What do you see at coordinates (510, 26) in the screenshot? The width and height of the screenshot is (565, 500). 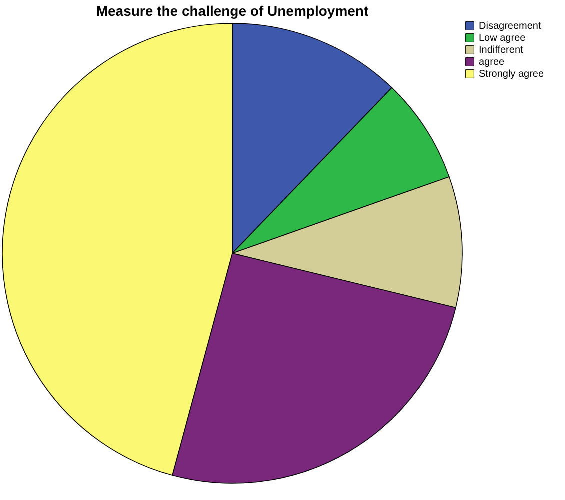 I see `legend-label: Disagreement` at bounding box center [510, 26].